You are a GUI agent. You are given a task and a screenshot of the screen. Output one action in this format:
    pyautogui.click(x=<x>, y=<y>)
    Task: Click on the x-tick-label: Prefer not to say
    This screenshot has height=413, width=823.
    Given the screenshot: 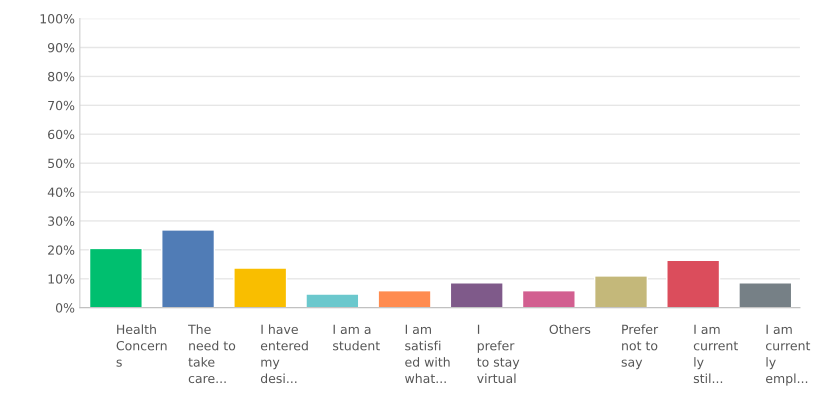 What is the action you would take?
    pyautogui.click(x=640, y=347)
    